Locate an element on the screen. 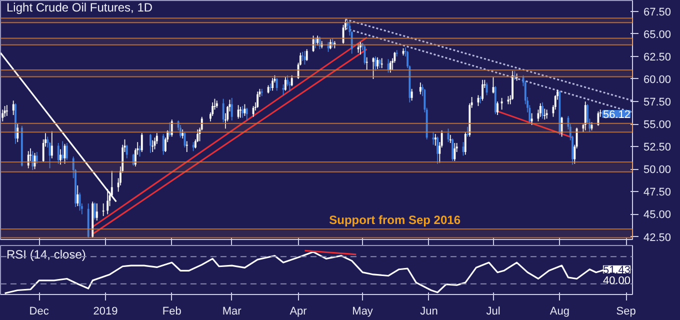  chart-title: RSI (14, close) is located at coordinates (46, 255).